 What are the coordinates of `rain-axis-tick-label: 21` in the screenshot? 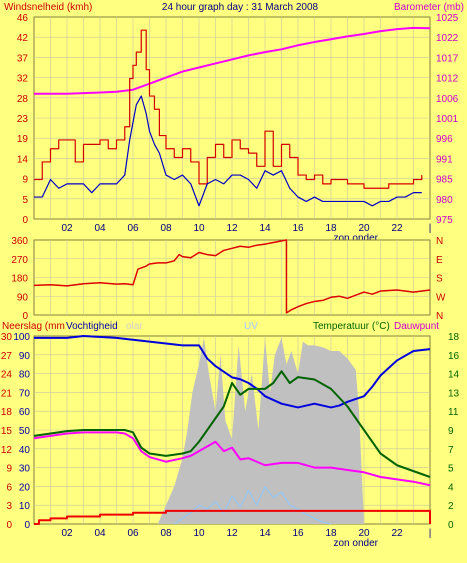 It's located at (7, 393).